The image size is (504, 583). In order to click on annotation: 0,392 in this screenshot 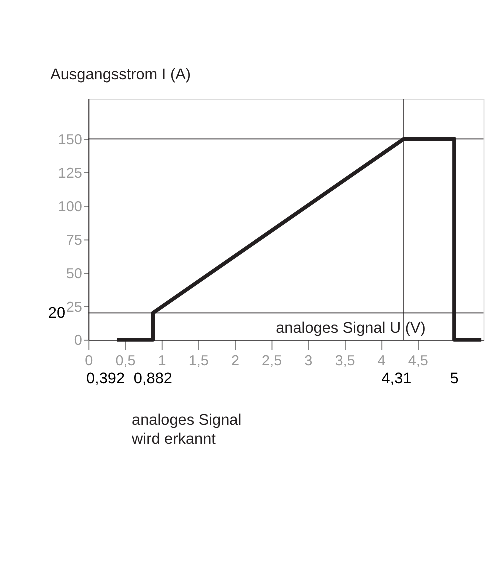, I will do `click(106, 379)`.